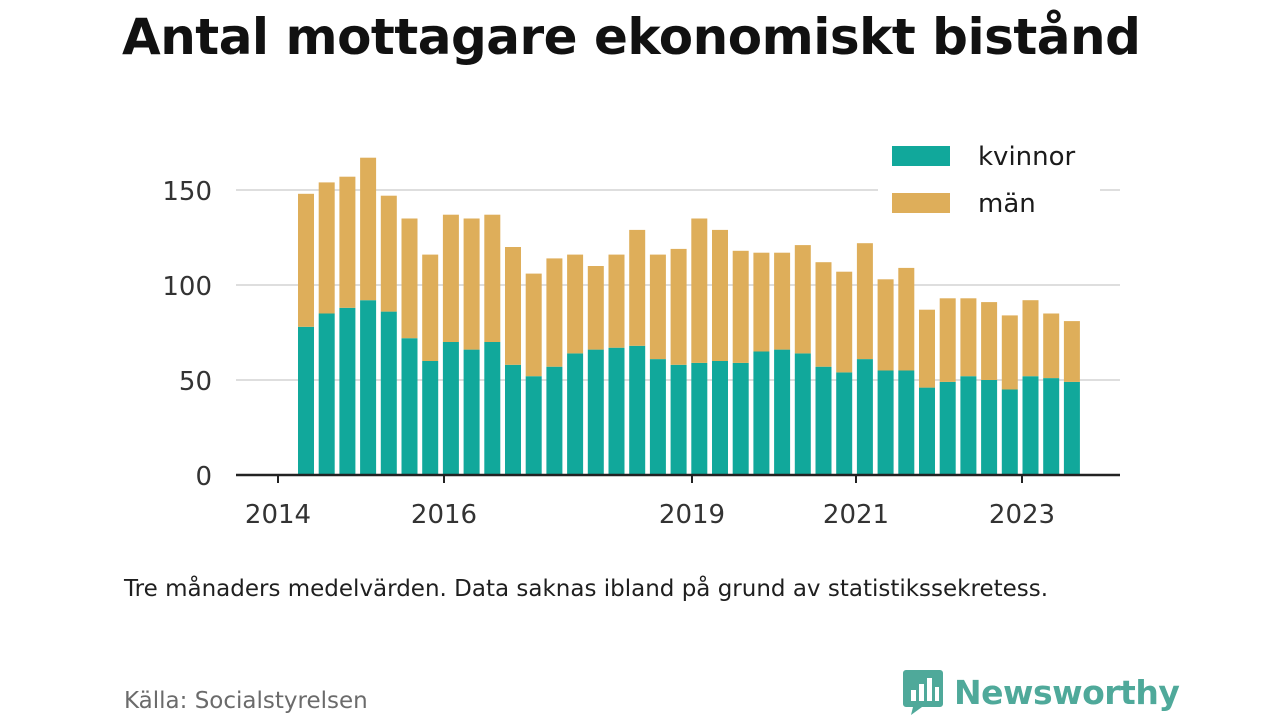 This screenshot has height=720, width=1280. Describe the element at coordinates (923, 692) in the screenshot. I see `newsworthy-logo-icon` at that location.